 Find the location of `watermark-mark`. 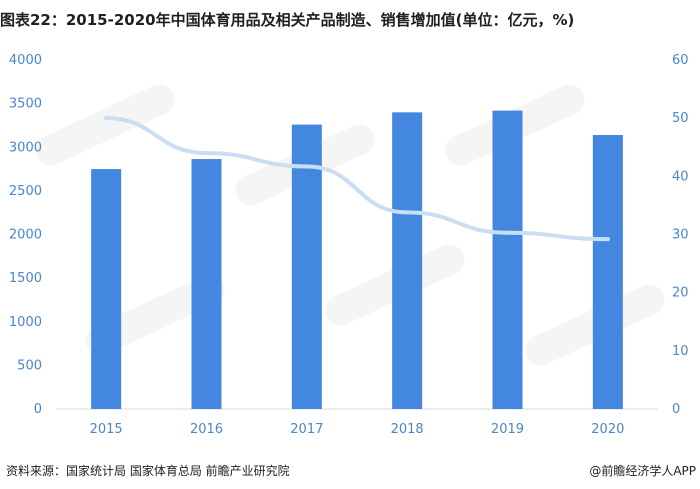

watermark-mark is located at coordinates (105, 125).